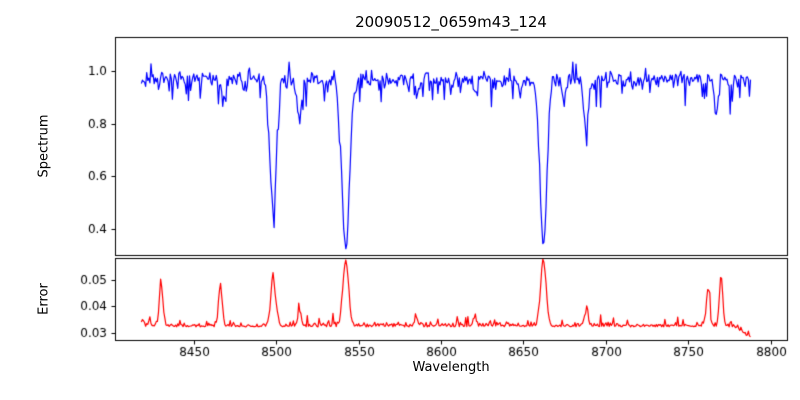 The height and width of the screenshot is (400, 800). Describe the element at coordinates (44, 299) in the screenshot. I see `error-axis-label: Error` at that location.